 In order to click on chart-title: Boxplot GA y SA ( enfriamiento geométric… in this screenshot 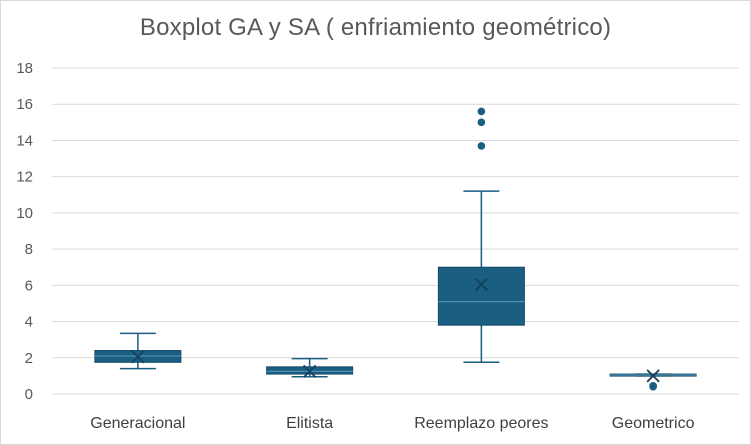, I will do `click(375, 27)`.